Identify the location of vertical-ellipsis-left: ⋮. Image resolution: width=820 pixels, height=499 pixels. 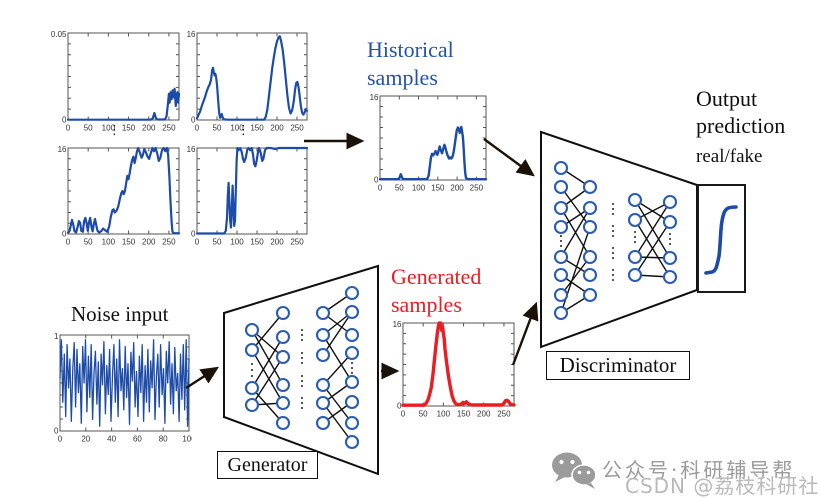
(114, 130).